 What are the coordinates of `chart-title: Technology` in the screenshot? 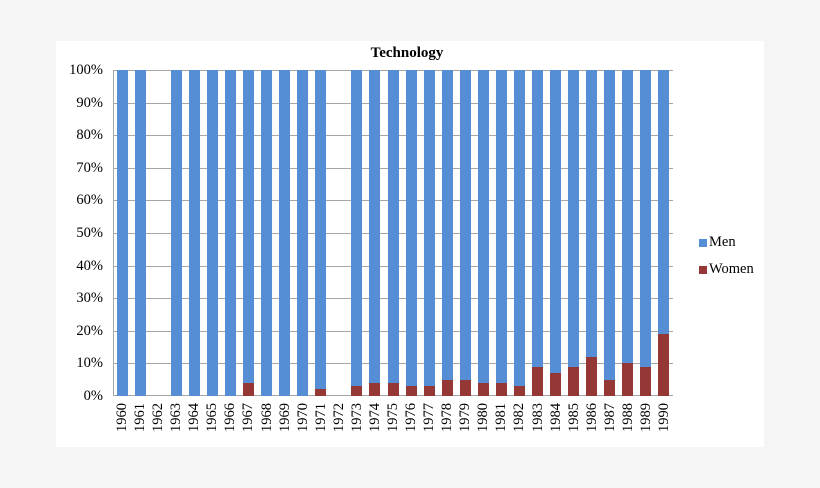 It's located at (407, 53).